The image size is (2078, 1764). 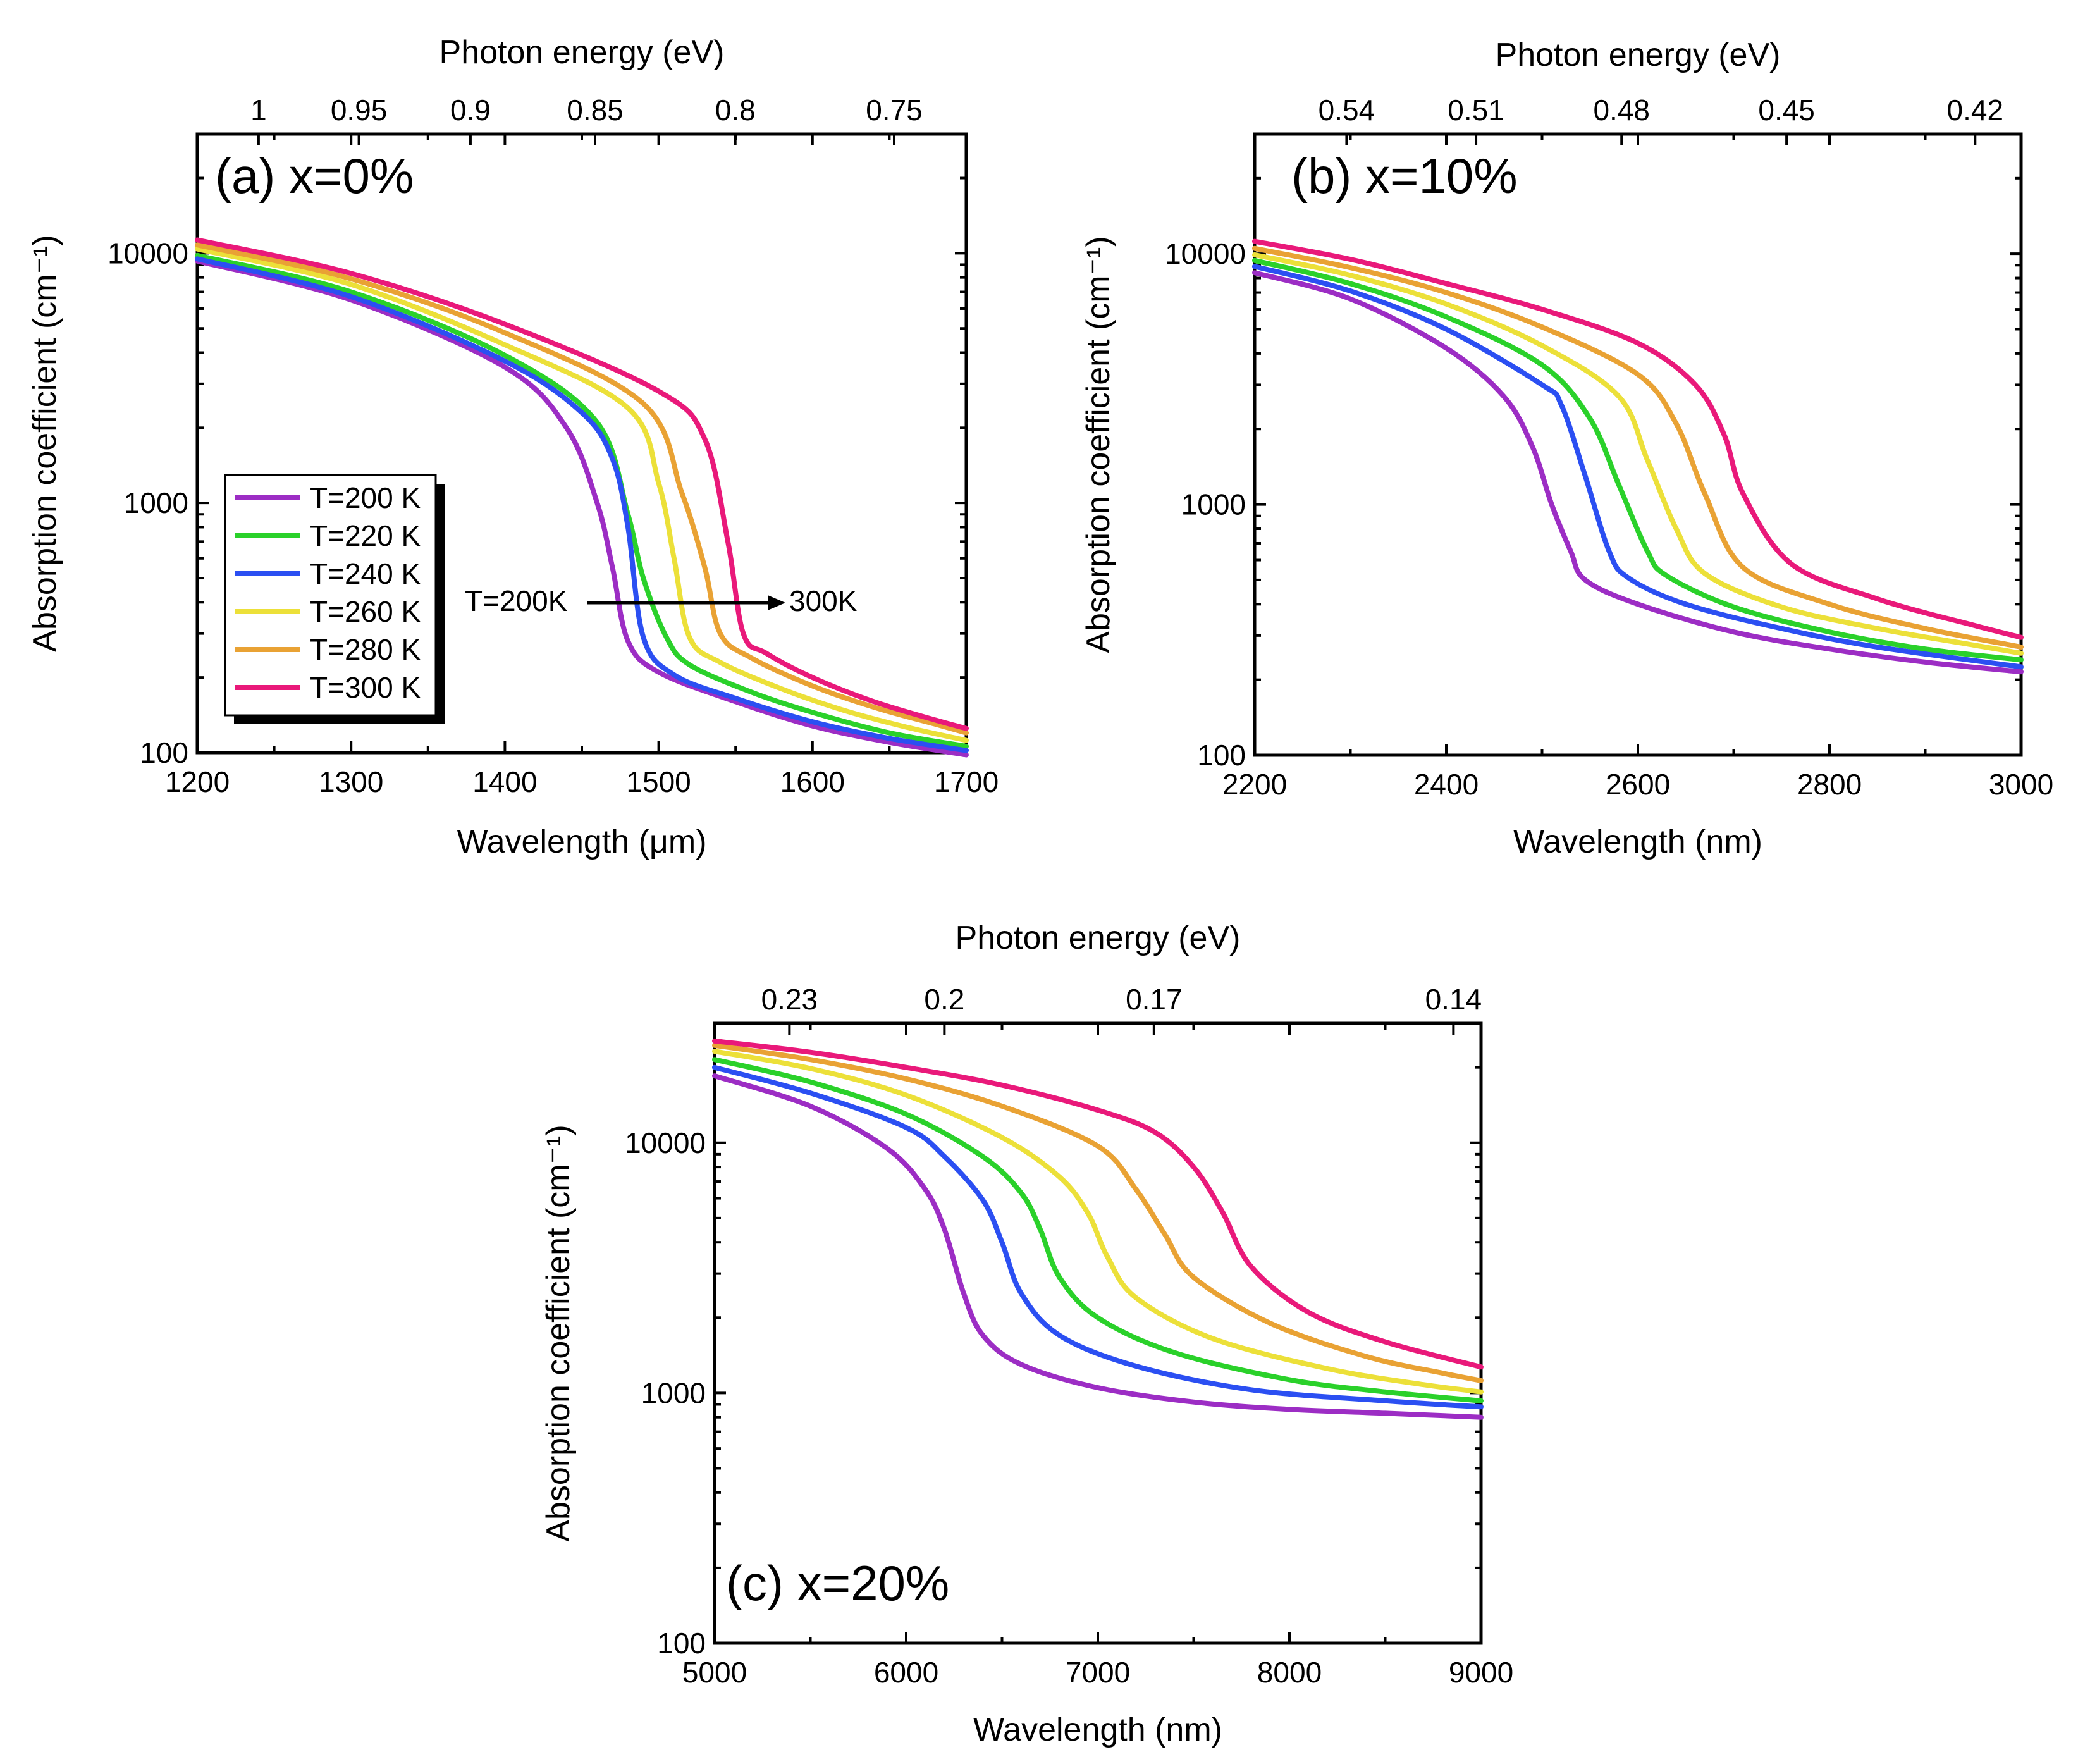 I want to click on temperature-annotation: T=200K 300K, so click(x=662, y=601).